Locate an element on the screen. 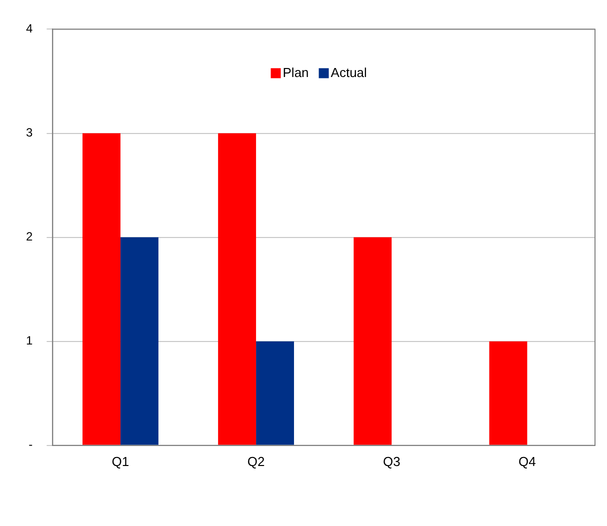 Image resolution: width=607 pixels, height=526 pixels. legend-label: Actual is located at coordinates (349, 72).